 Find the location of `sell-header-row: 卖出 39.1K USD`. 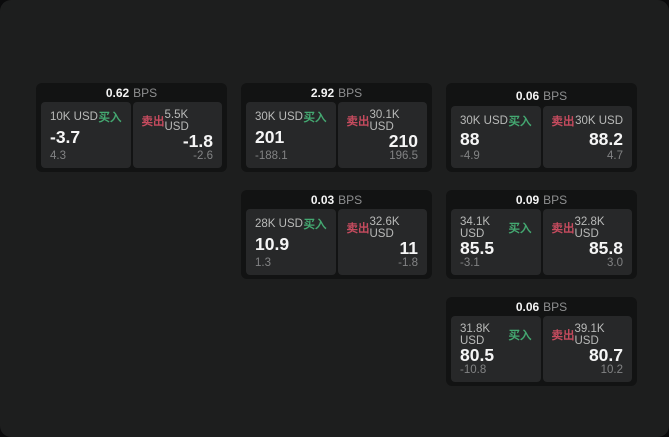

sell-header-row: 卖出 39.1K USD is located at coordinates (588, 335).